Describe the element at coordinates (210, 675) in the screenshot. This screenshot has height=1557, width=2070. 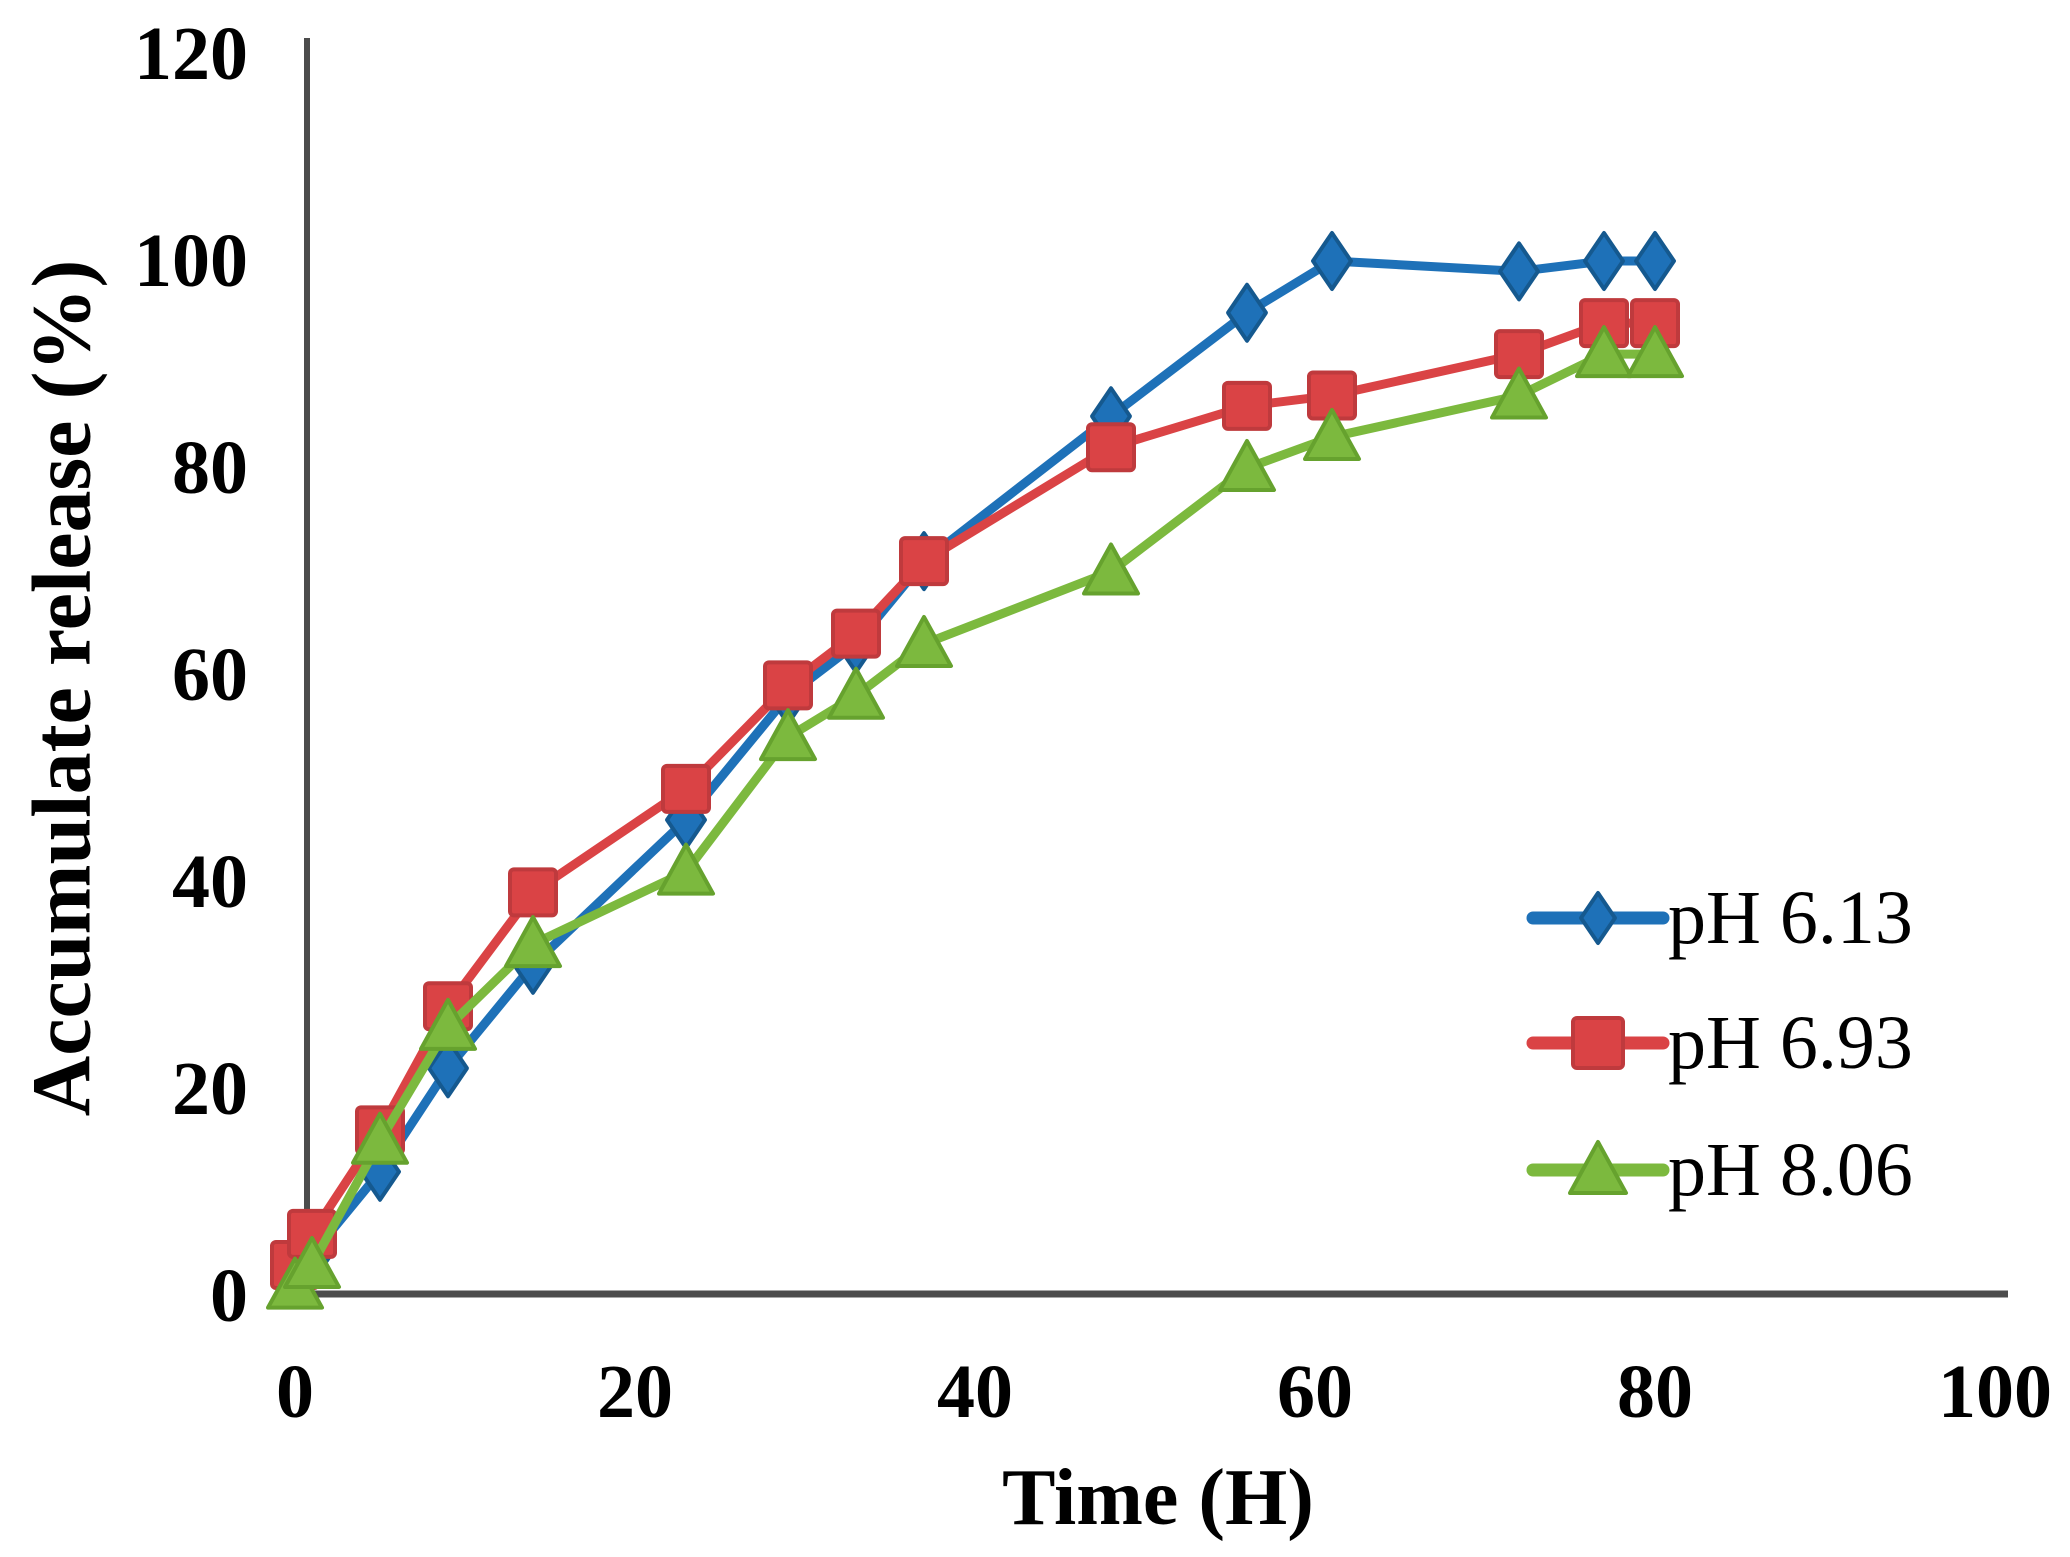
I see `y-tick-label: 60` at that location.